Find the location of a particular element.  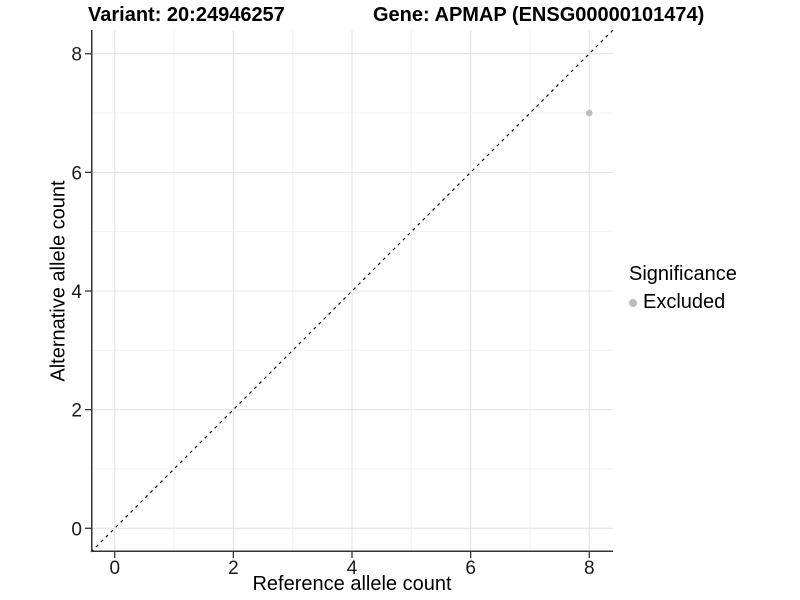

data-point is located at coordinates (589, 113).